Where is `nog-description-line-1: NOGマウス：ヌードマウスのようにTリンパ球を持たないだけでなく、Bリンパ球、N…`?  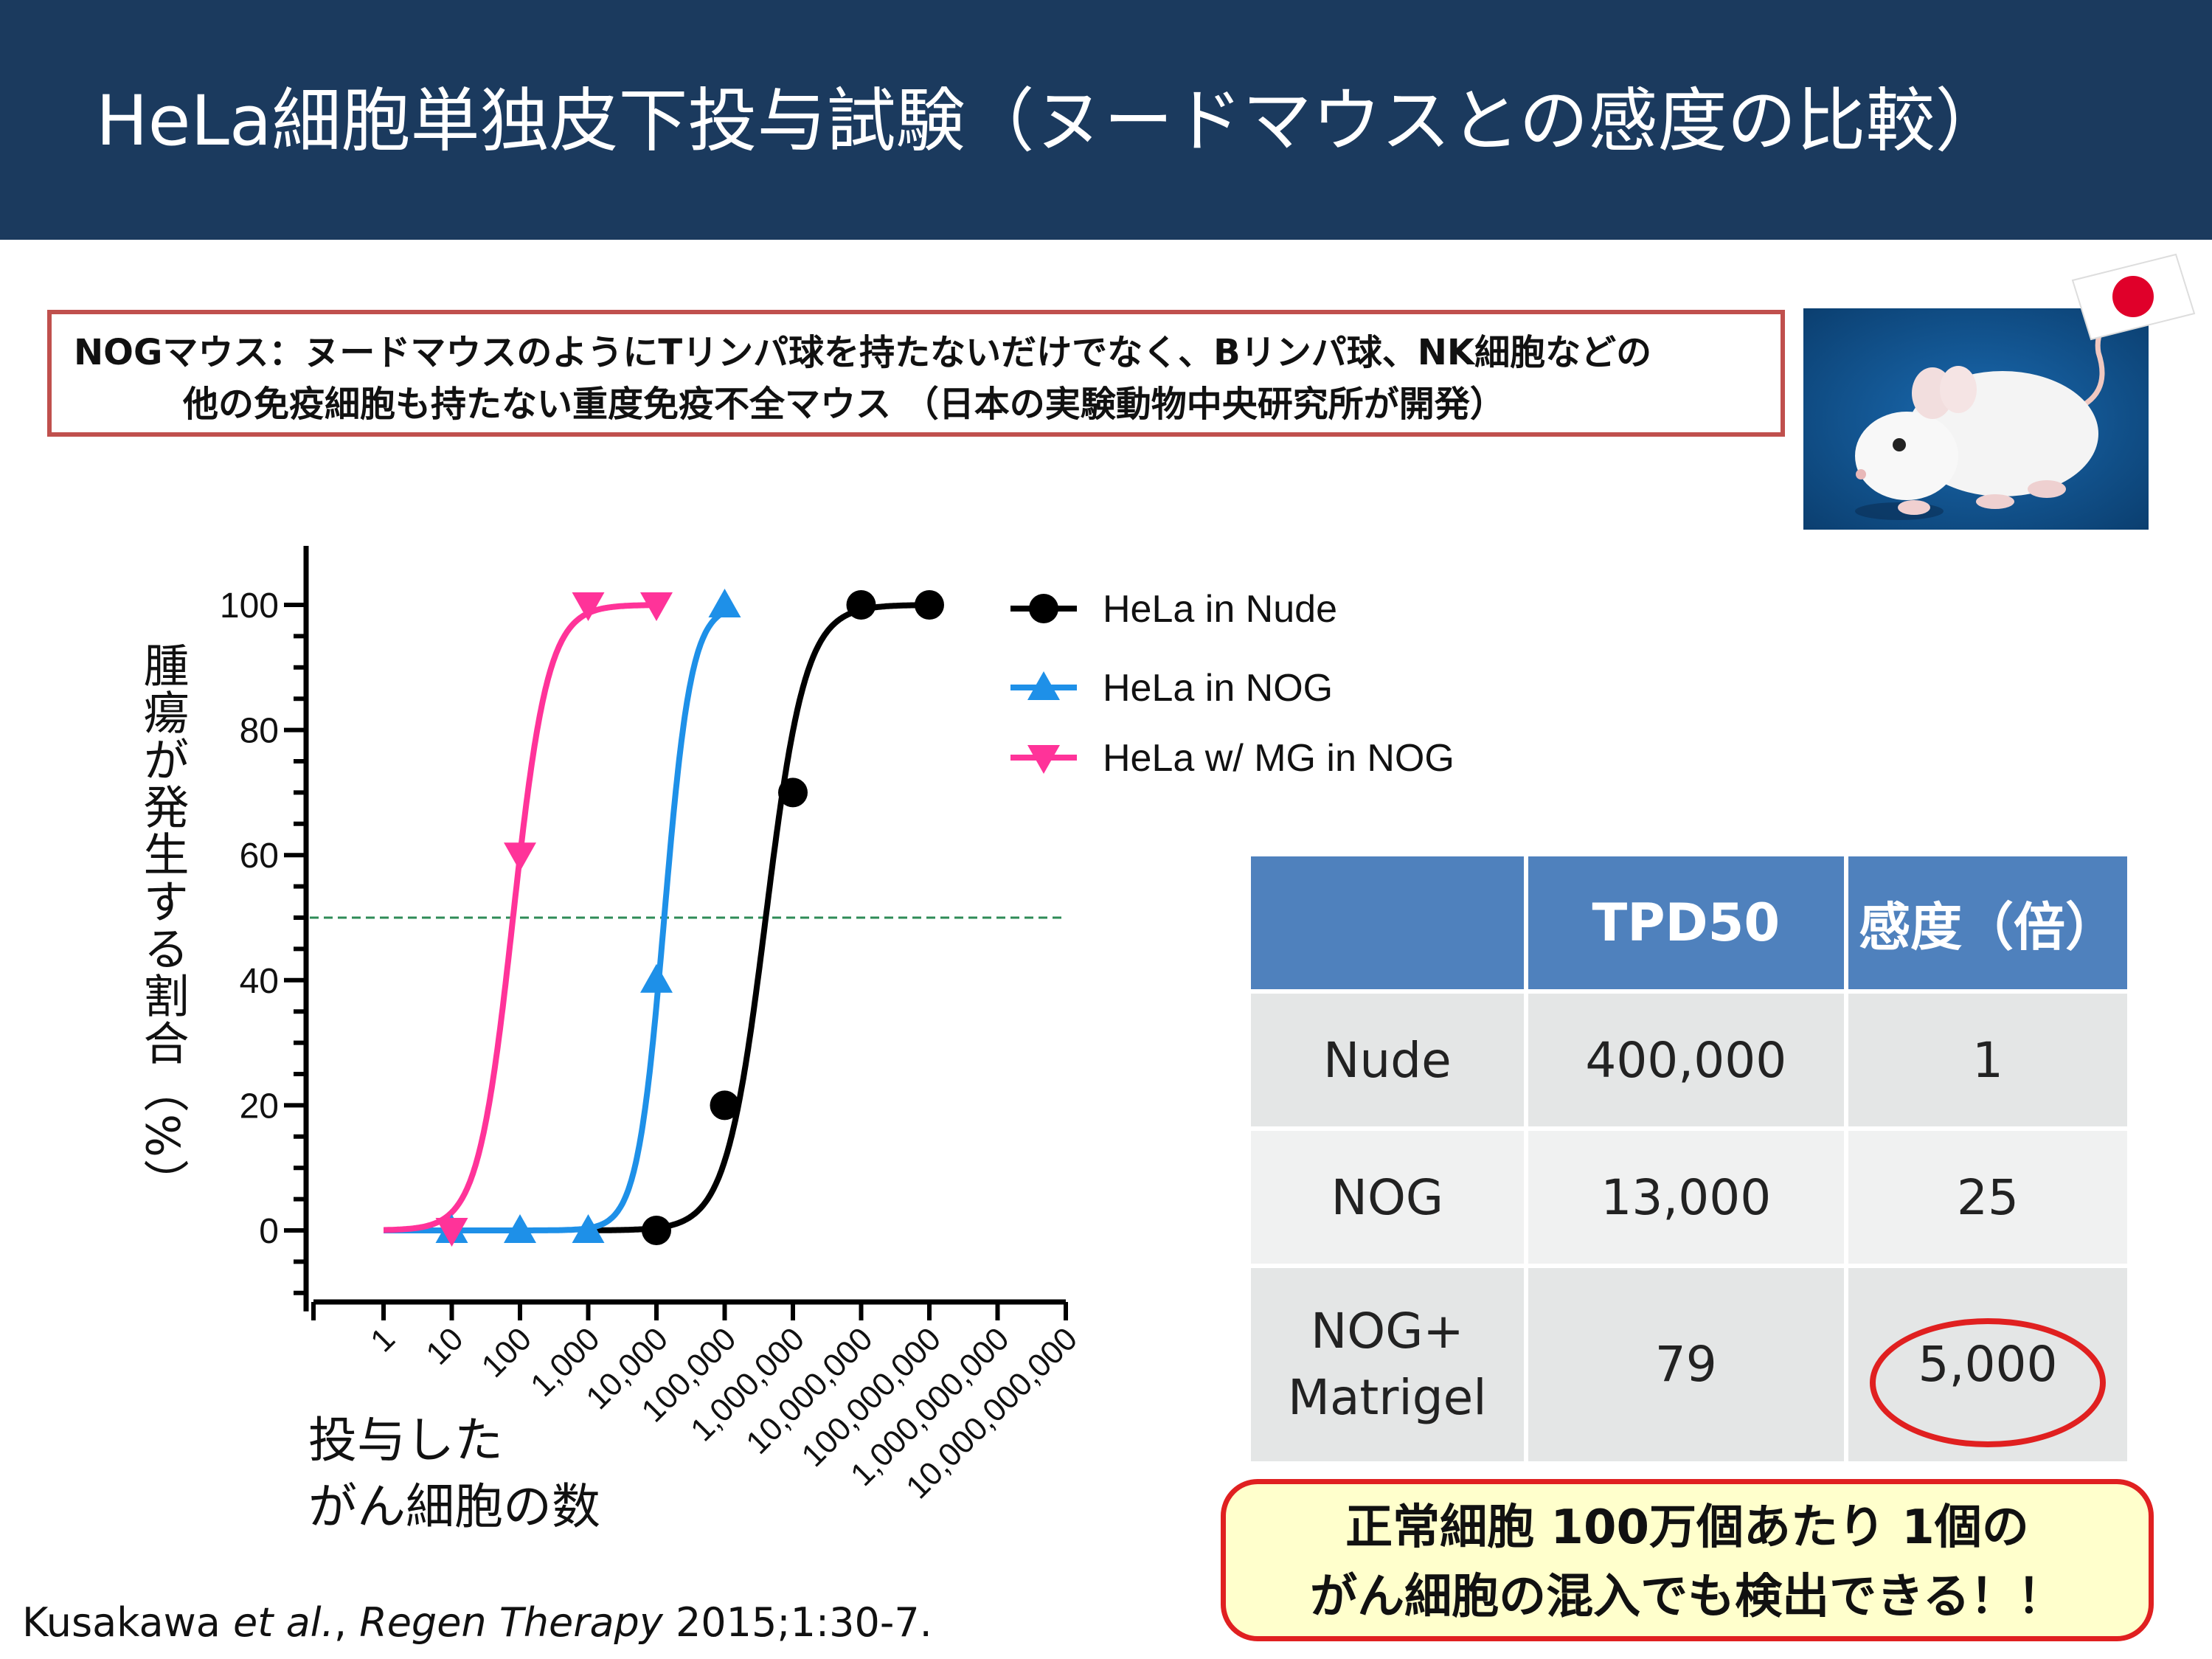
nog-description-line-1: NOGマウス：ヌードマウスのようにTリンパ球を持たないだけでなく、Bリンパ球、N… is located at coordinates (863, 352).